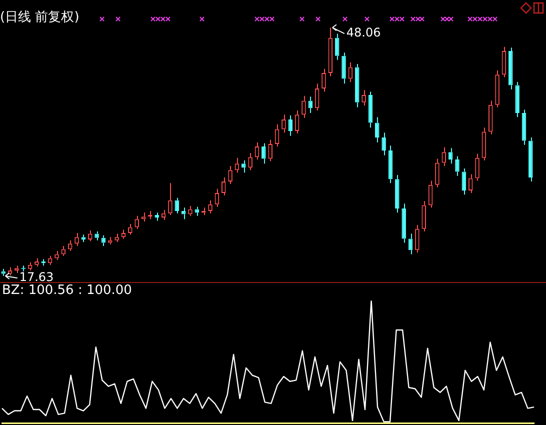 The height and width of the screenshot is (425, 546). What do you see at coordinates (363, 33) in the screenshot?
I see `annotation: 48.06` at bounding box center [363, 33].